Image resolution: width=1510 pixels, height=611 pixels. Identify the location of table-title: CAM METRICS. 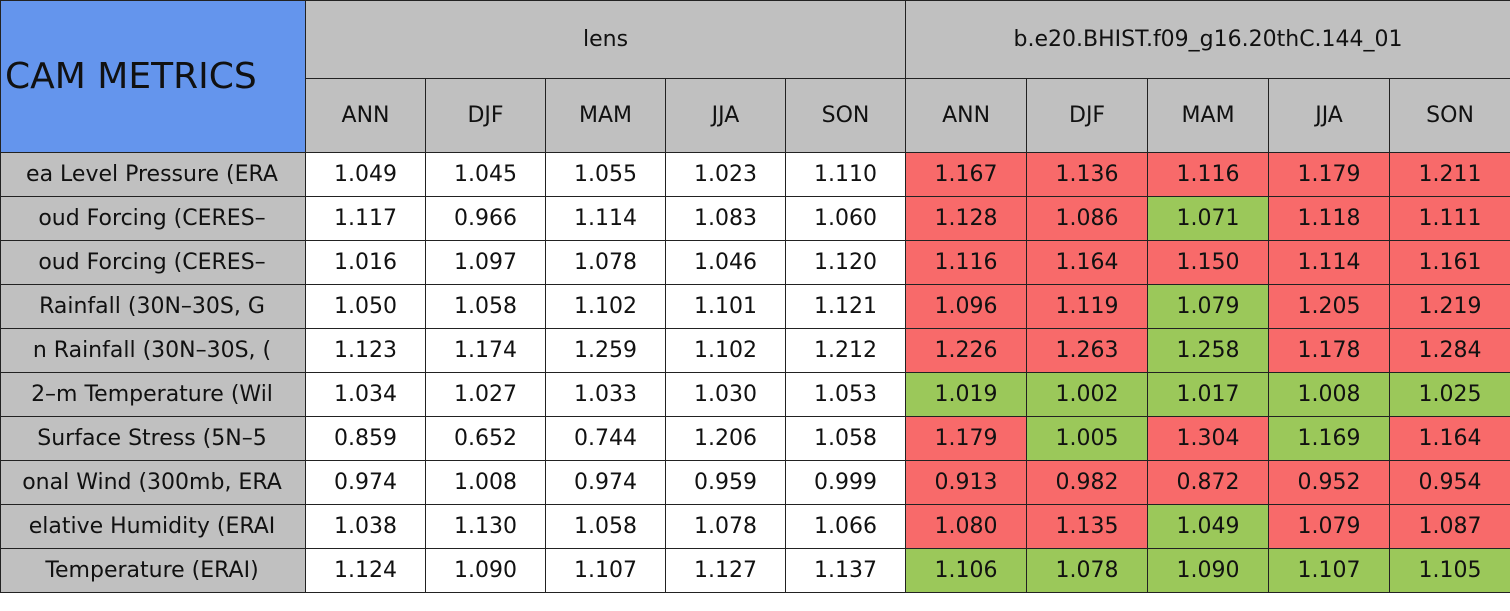
(153, 76).